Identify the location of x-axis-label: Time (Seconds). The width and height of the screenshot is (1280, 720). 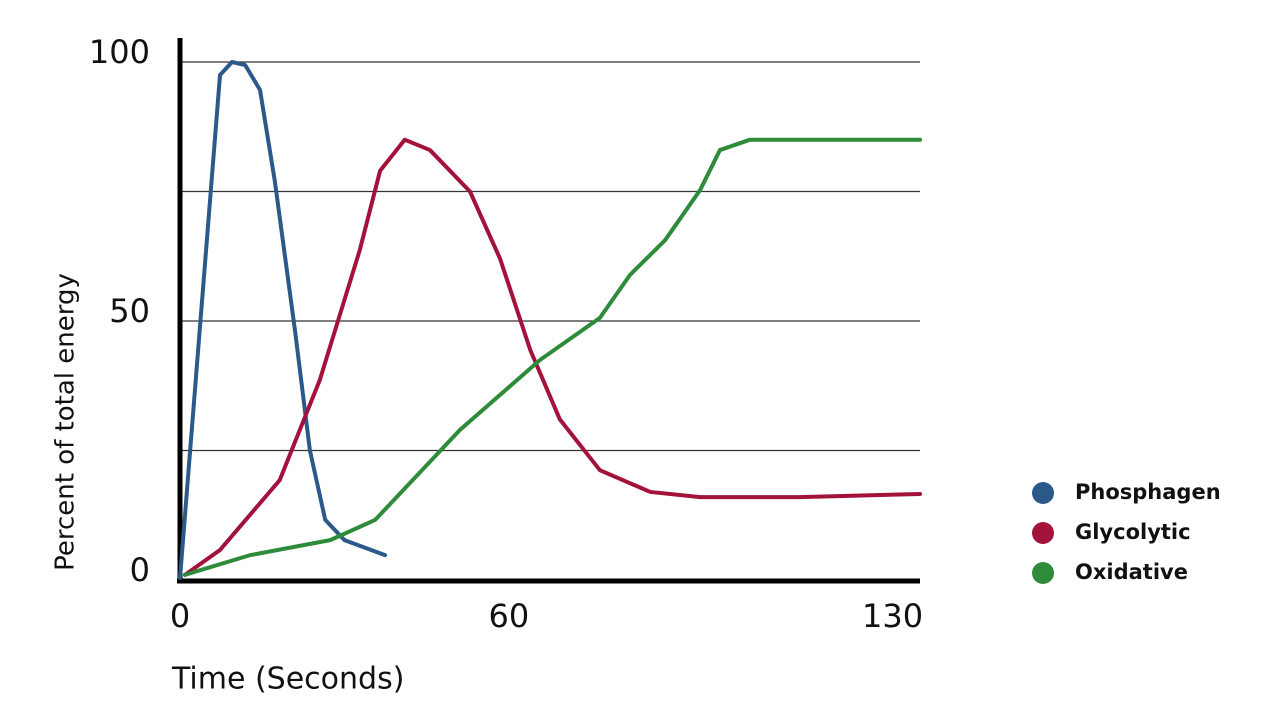
(287, 679).